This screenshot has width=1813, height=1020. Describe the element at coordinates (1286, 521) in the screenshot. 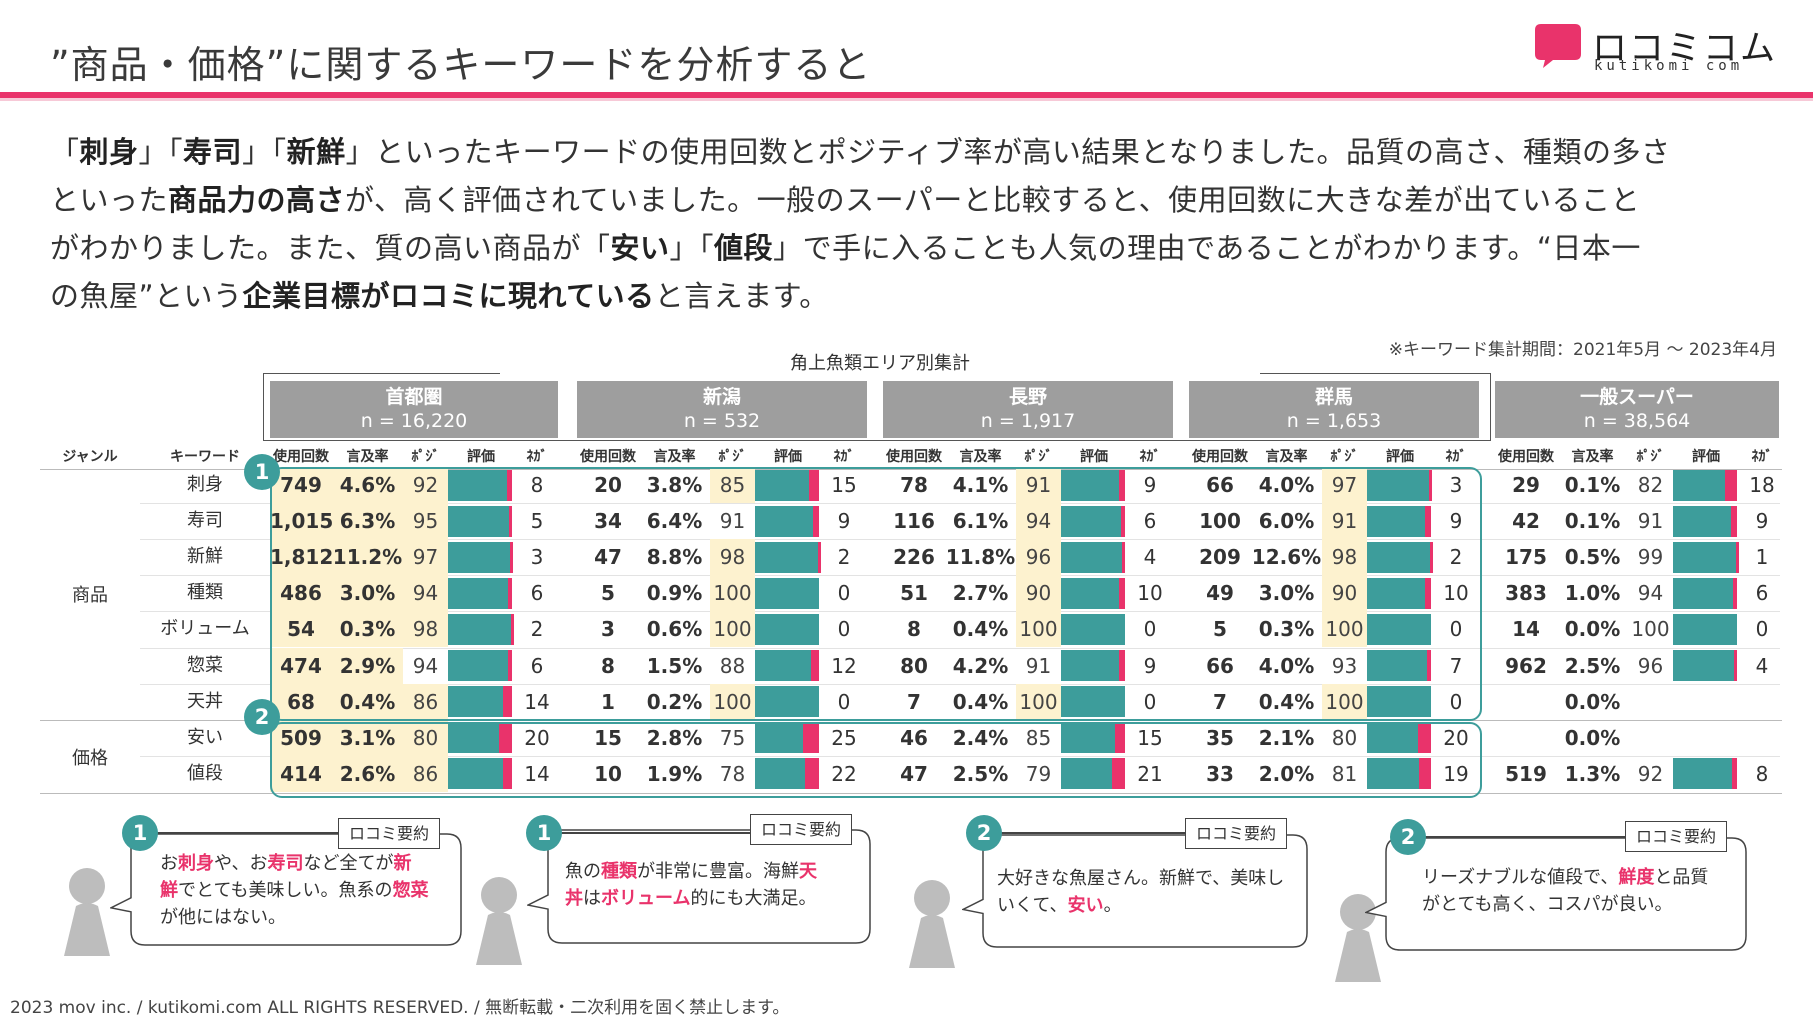

I see `cell-rate: 6.0%` at that location.